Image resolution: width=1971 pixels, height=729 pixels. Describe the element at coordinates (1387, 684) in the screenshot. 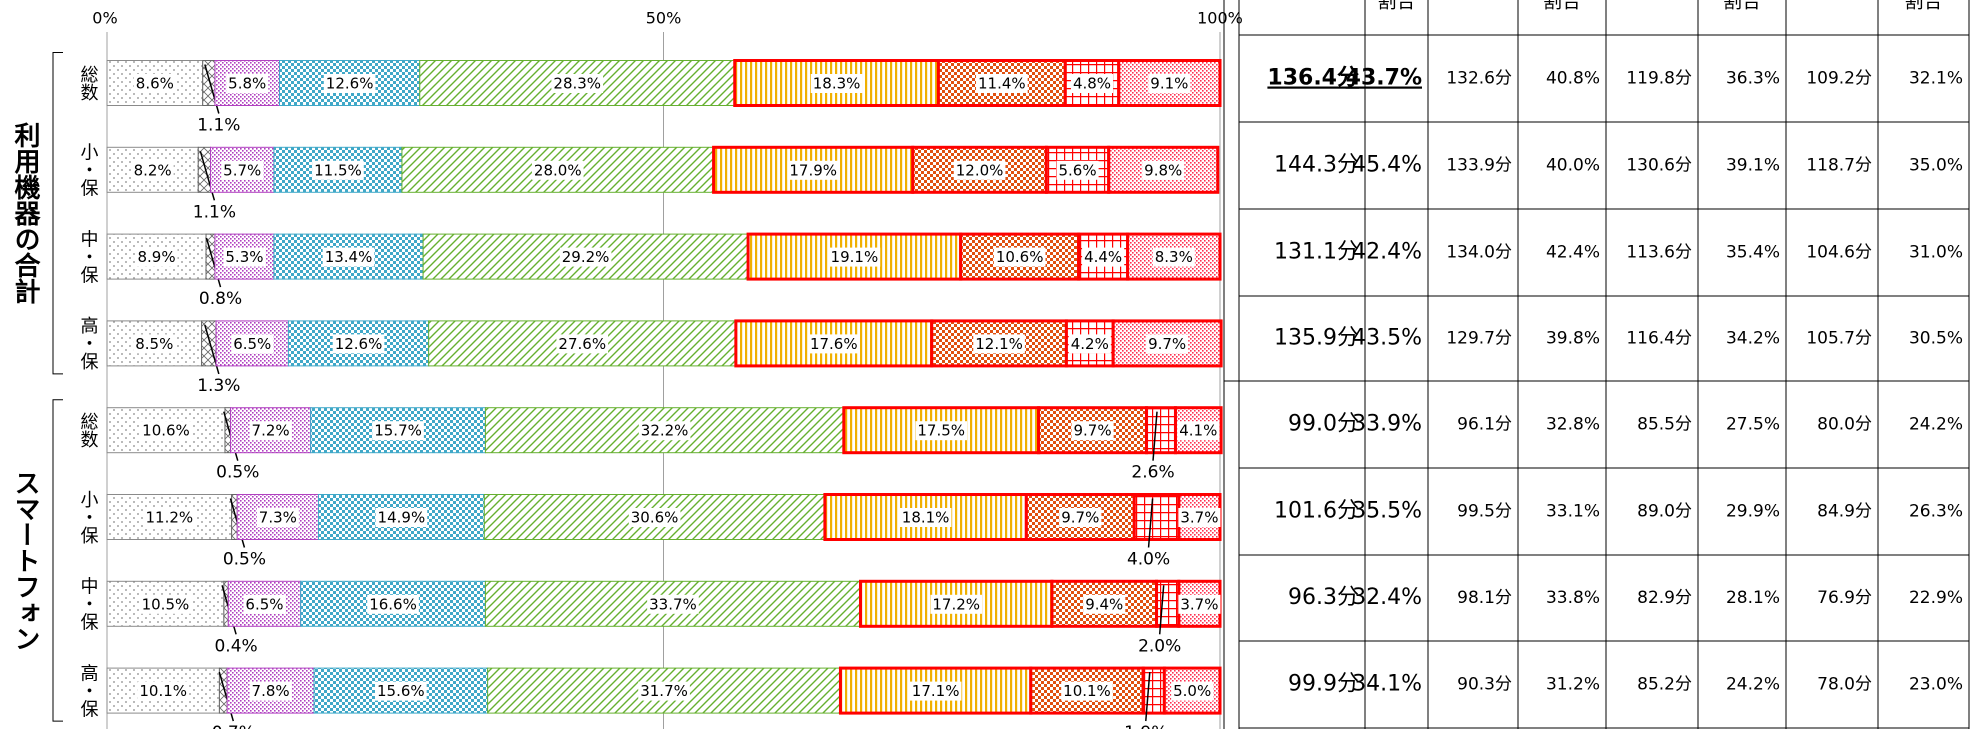

I see `table-cell: 34.1%` at that location.